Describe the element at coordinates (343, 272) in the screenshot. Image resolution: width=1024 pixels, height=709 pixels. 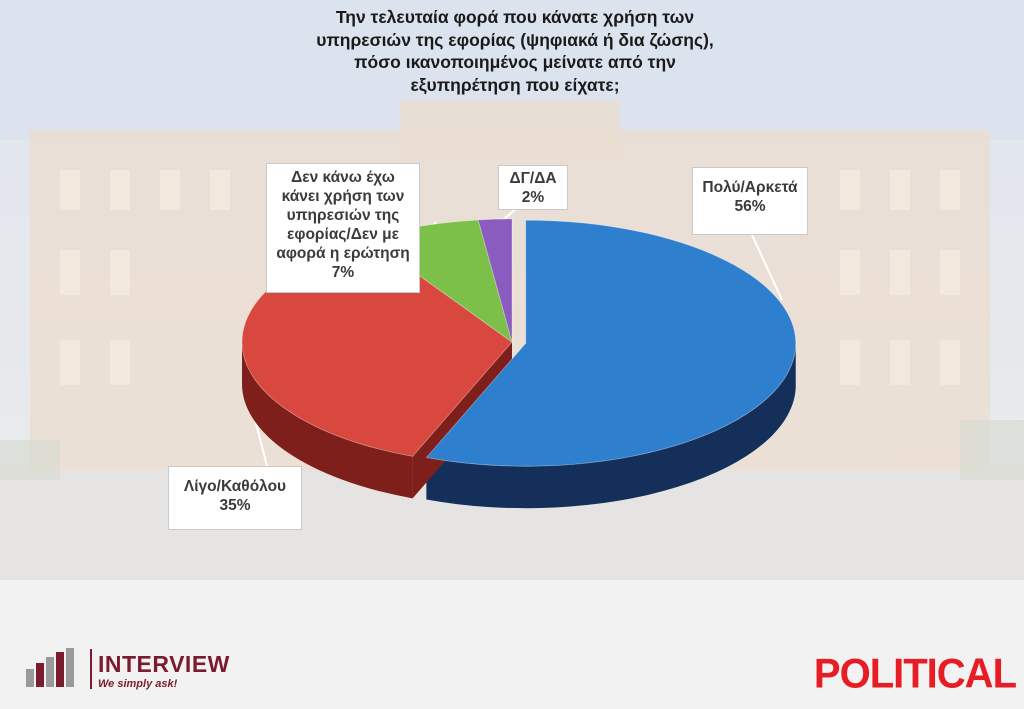
I see `slice-label-value: 7%` at that location.